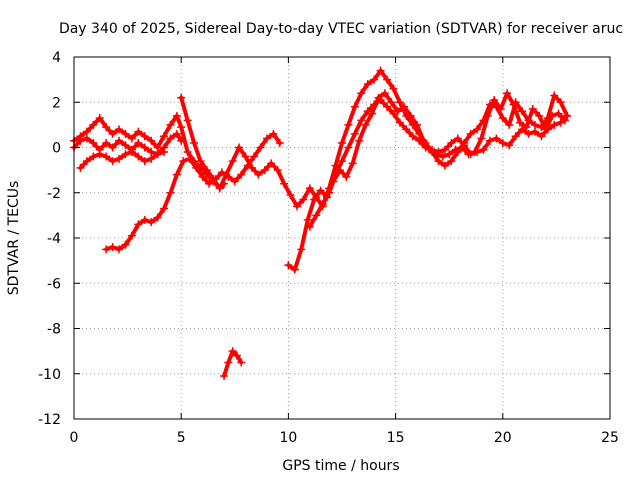 The image size is (640, 480). Describe the element at coordinates (288, 438) in the screenshot. I see `x-tick-label: 10` at that location.